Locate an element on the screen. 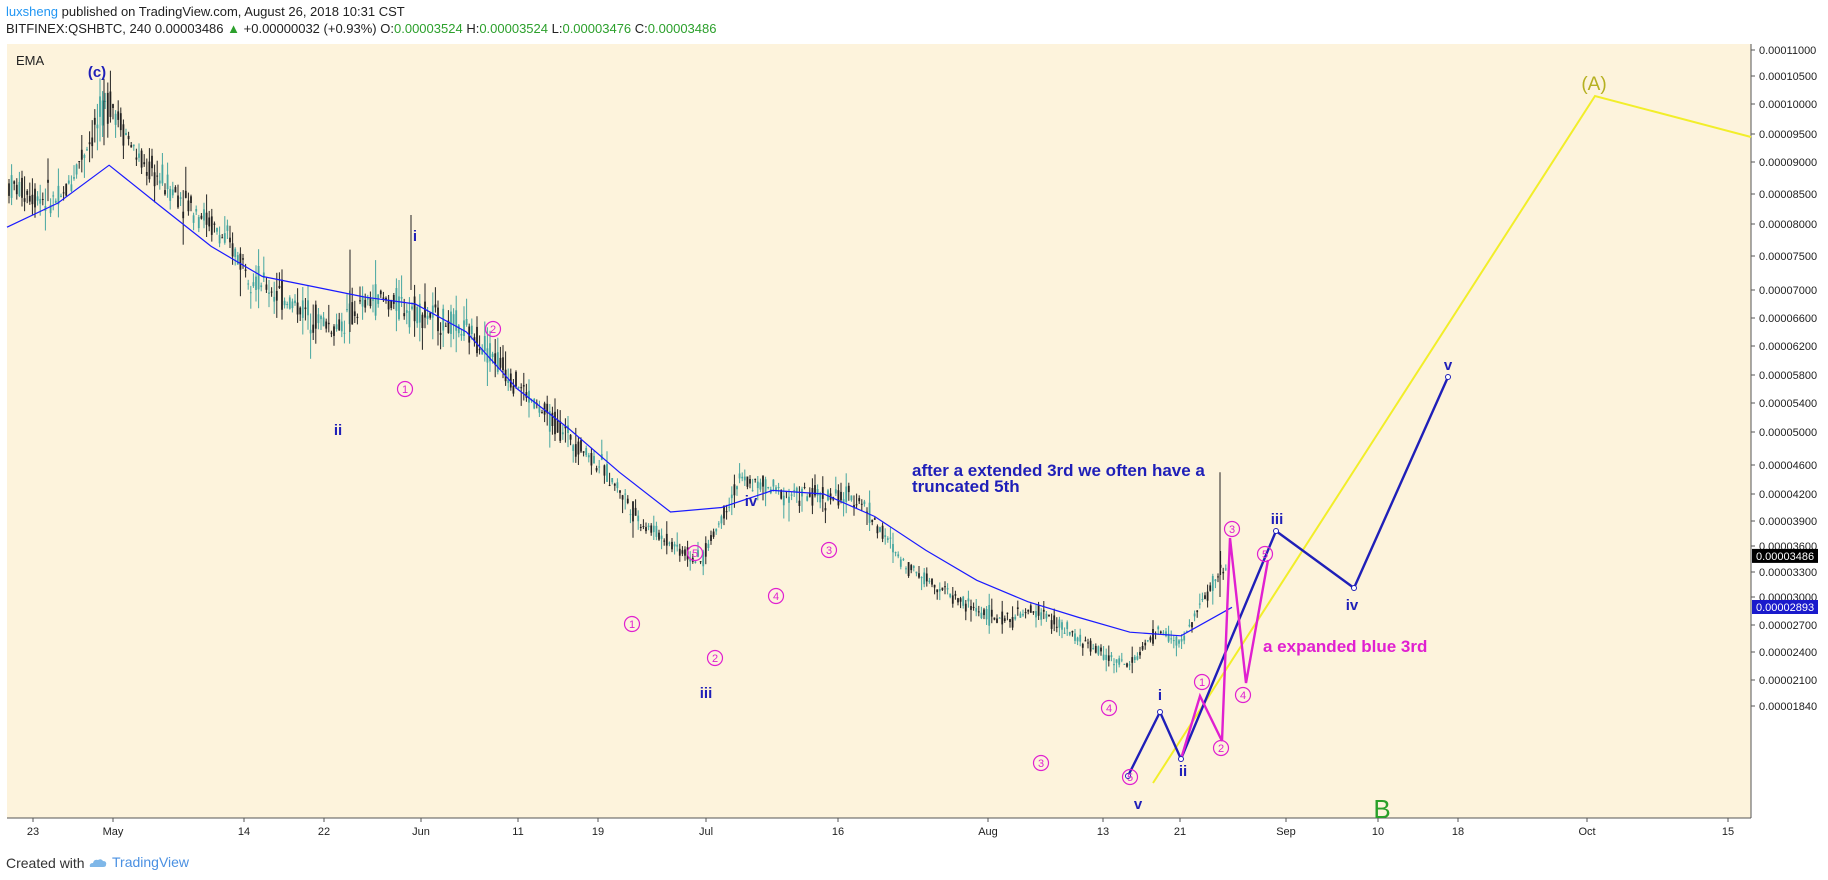 The height and width of the screenshot is (880, 1828). open-value: 0.00003524 is located at coordinates (428, 28).